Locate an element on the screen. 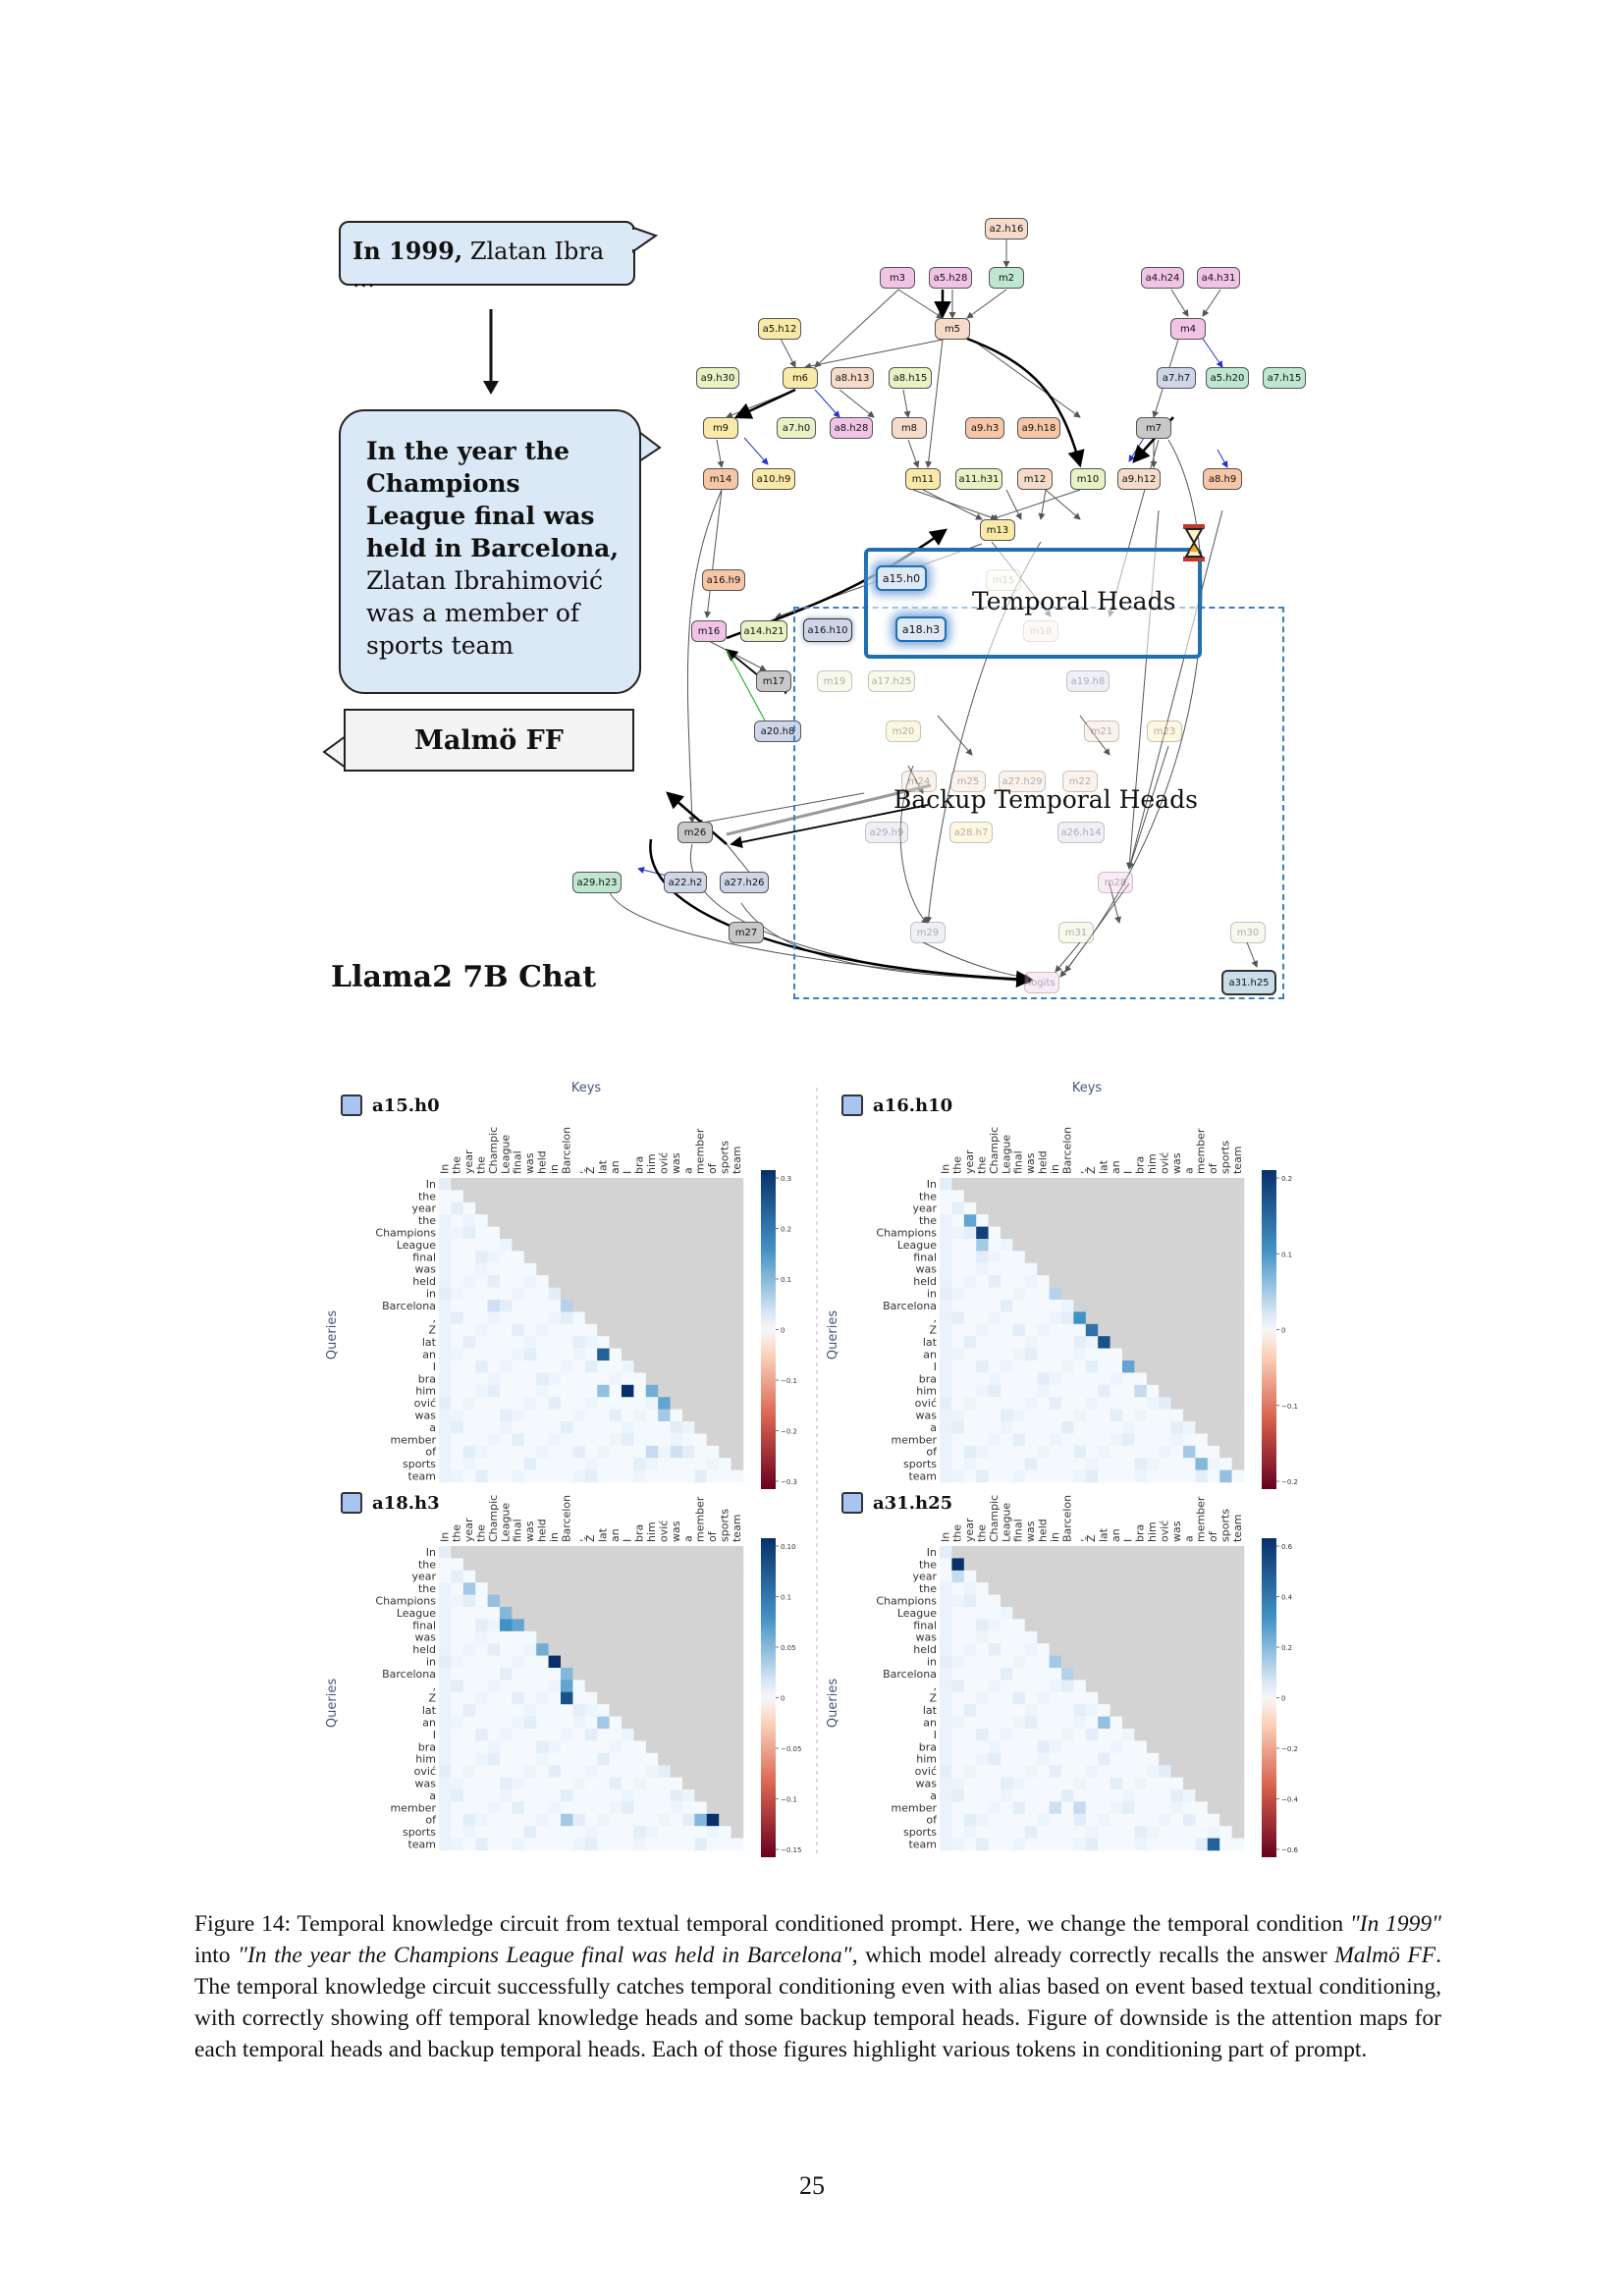 This screenshot has height=2296, width=1624. query-tick-label: final is located at coordinates (424, 1257).